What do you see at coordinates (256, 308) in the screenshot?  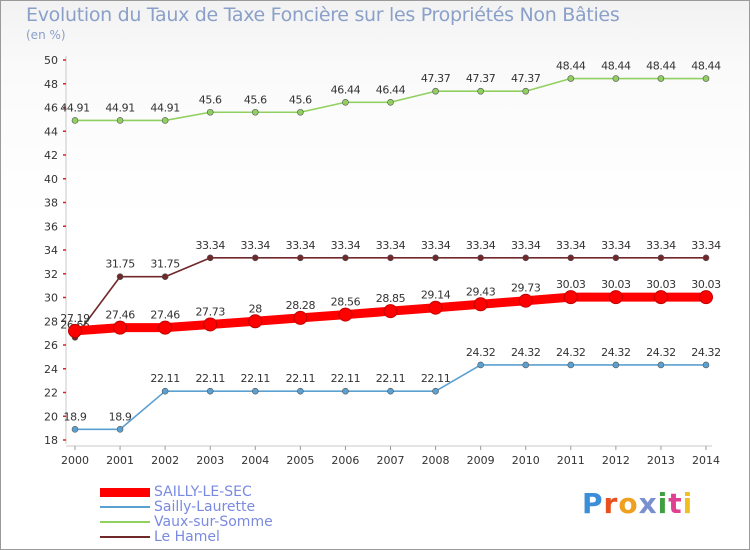 I see `data-label-sailly-le-sec: 28` at bounding box center [256, 308].